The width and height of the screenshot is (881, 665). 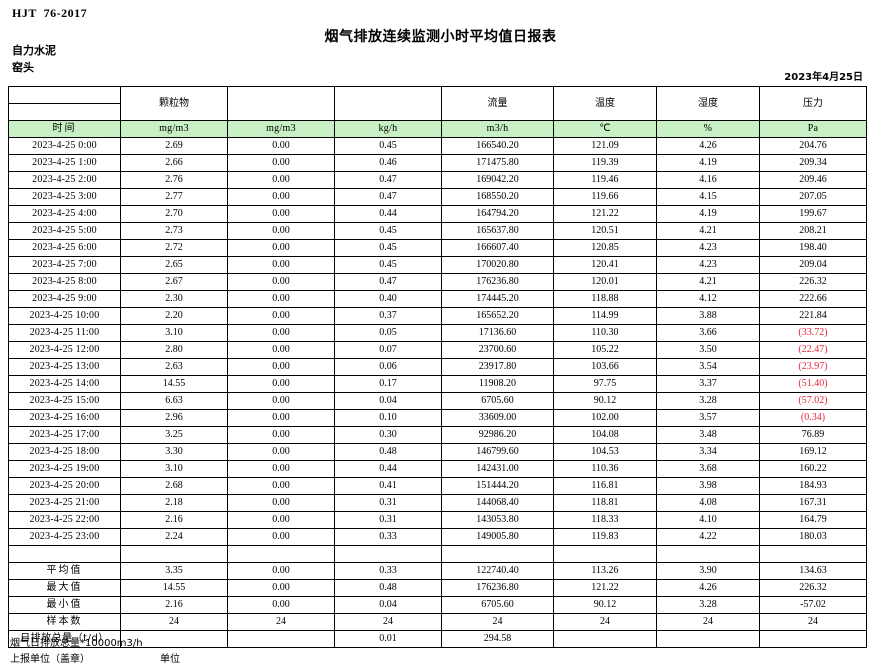 What do you see at coordinates (64, 622) in the screenshot?
I see `summary-label: 样本数` at bounding box center [64, 622].